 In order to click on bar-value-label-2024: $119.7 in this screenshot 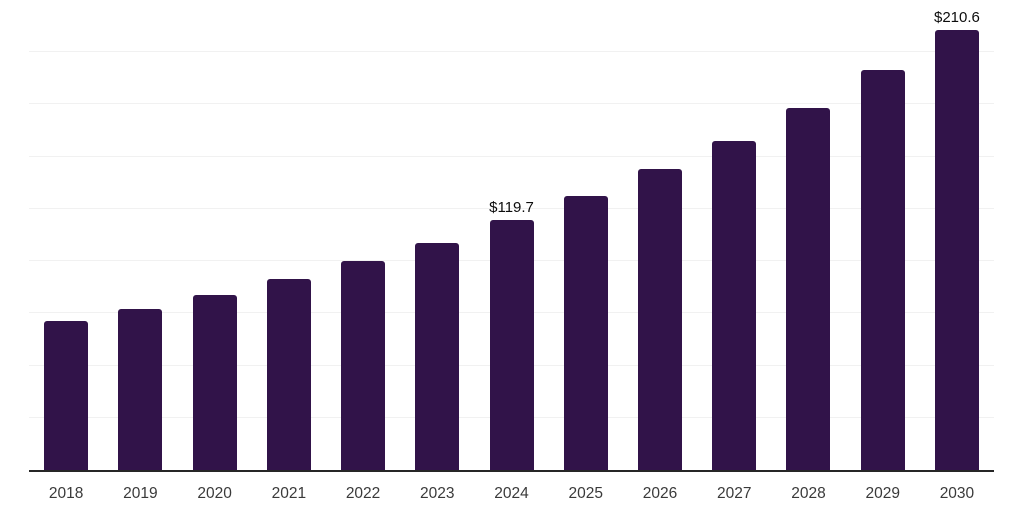, I will do `click(511, 207)`.